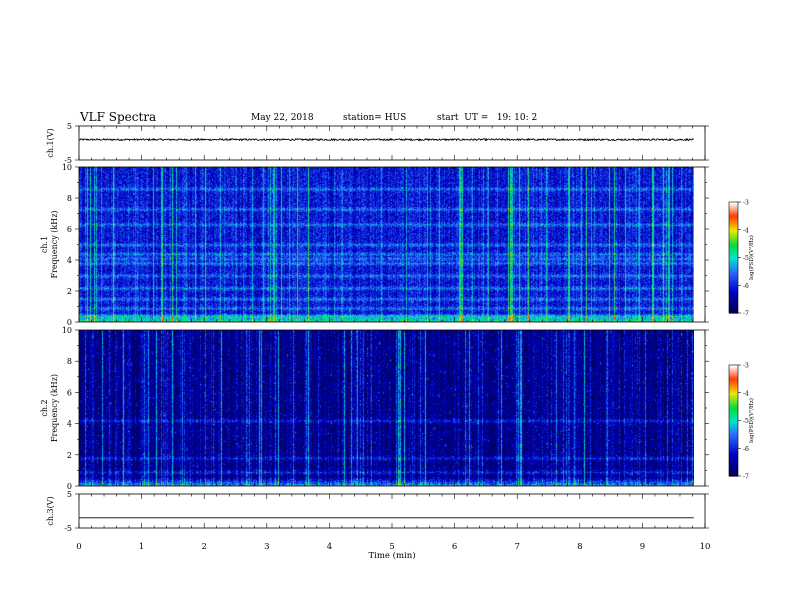 Image resolution: width=792 pixels, height=612 pixels. Describe the element at coordinates (375, 118) in the screenshot. I see `header-station: station= HUS` at that location.